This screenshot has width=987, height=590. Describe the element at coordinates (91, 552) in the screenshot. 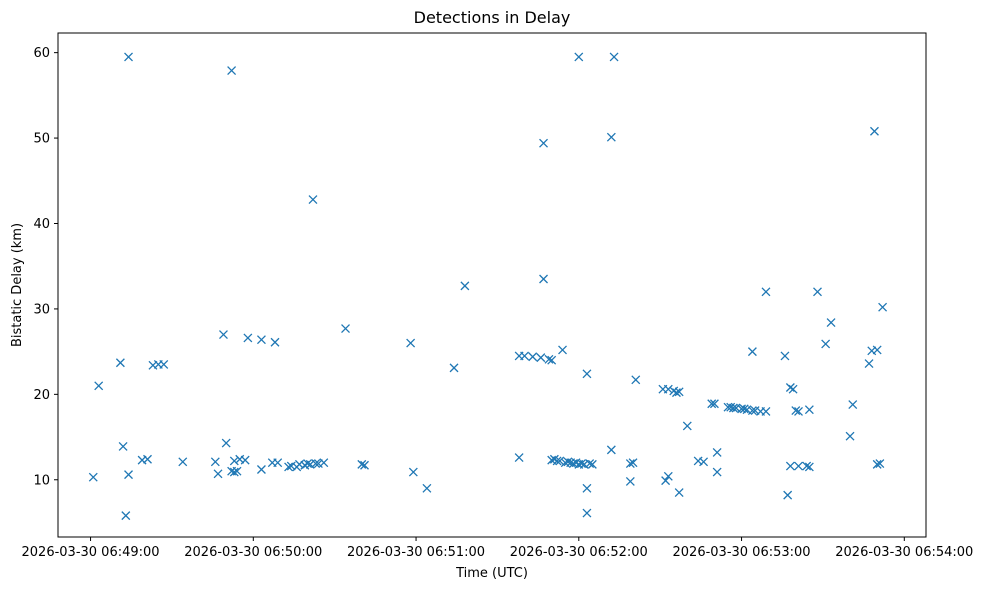

I see `x-tick-label: 2026-03-30 06:49:00` at that location.